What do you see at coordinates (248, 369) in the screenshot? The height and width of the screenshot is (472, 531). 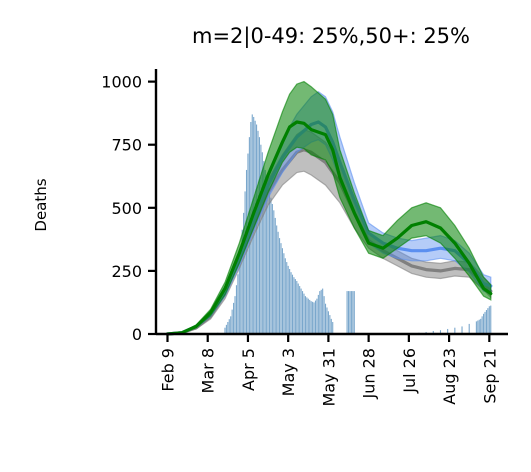 I see `x-tick-label: Apr 5` at bounding box center [248, 369].